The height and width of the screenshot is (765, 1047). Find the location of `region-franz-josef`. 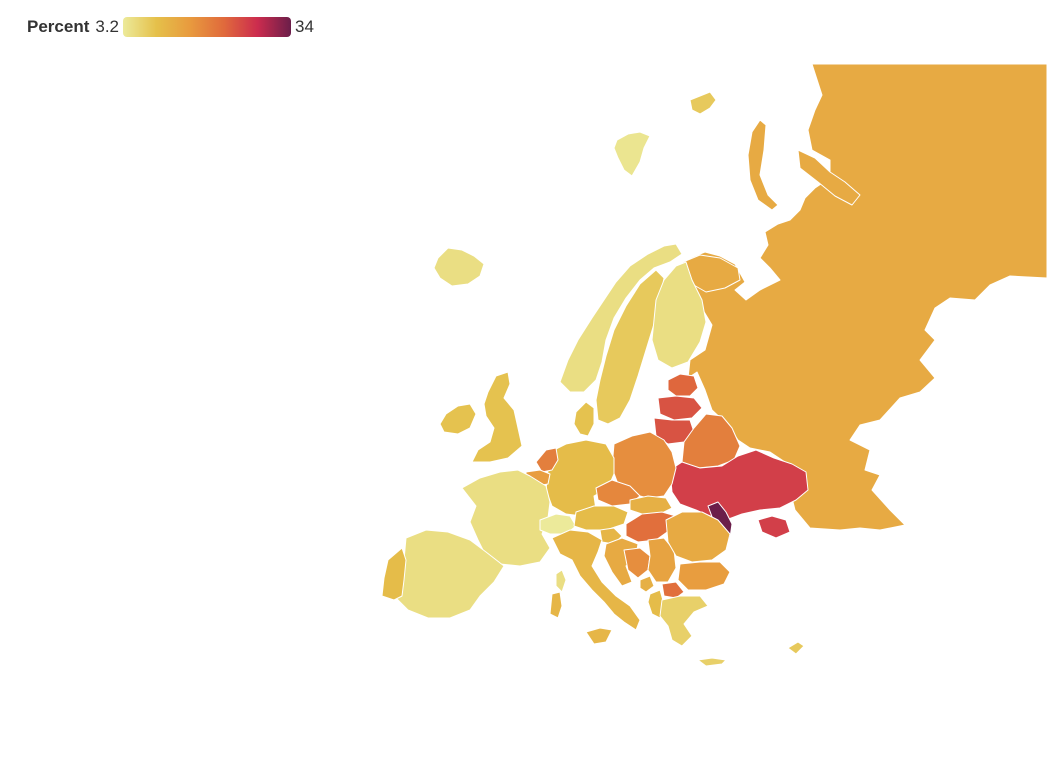

region-franz-josef is located at coordinates (703, 103).